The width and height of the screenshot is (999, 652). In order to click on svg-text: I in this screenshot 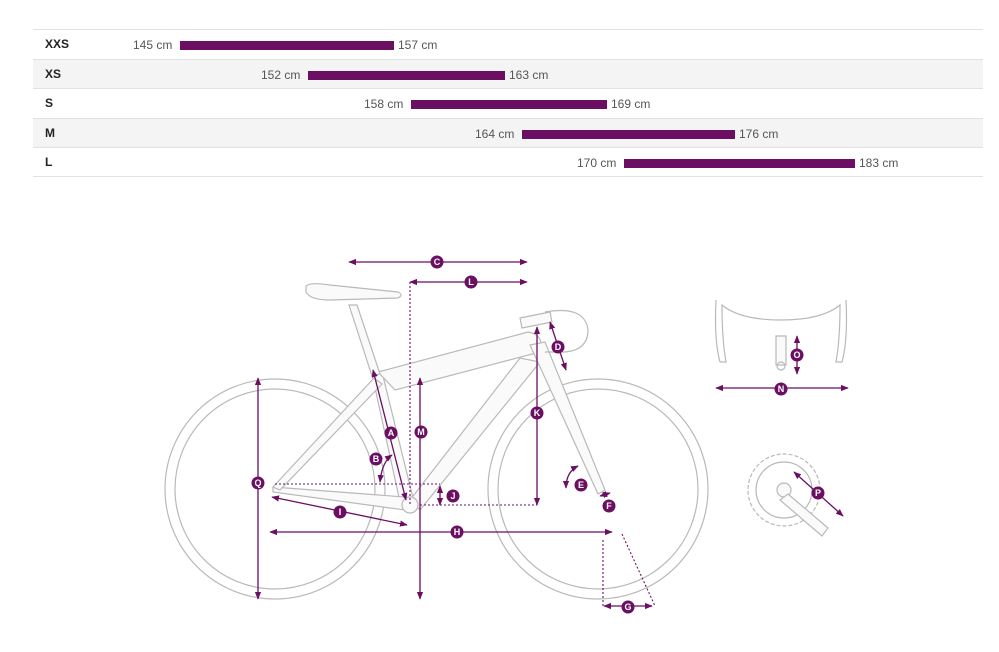, I will do `click(340, 512)`.